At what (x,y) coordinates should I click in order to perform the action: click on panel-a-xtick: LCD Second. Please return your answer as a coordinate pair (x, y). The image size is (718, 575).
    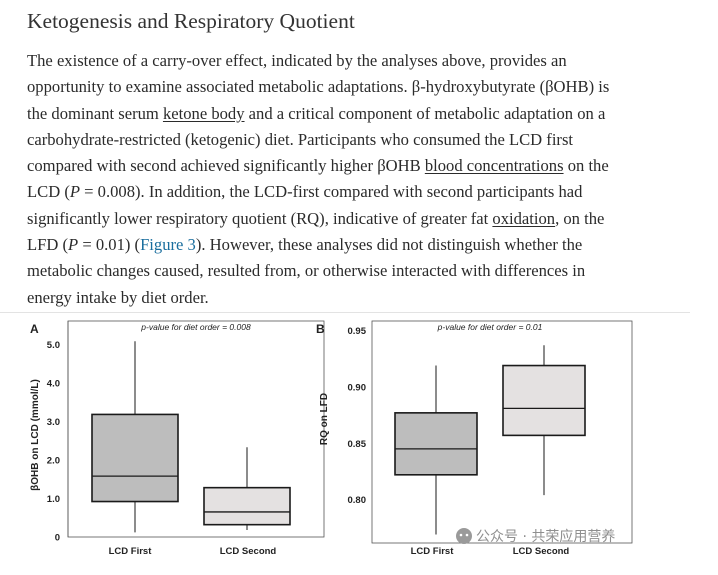
    Looking at the image, I should click on (248, 551).